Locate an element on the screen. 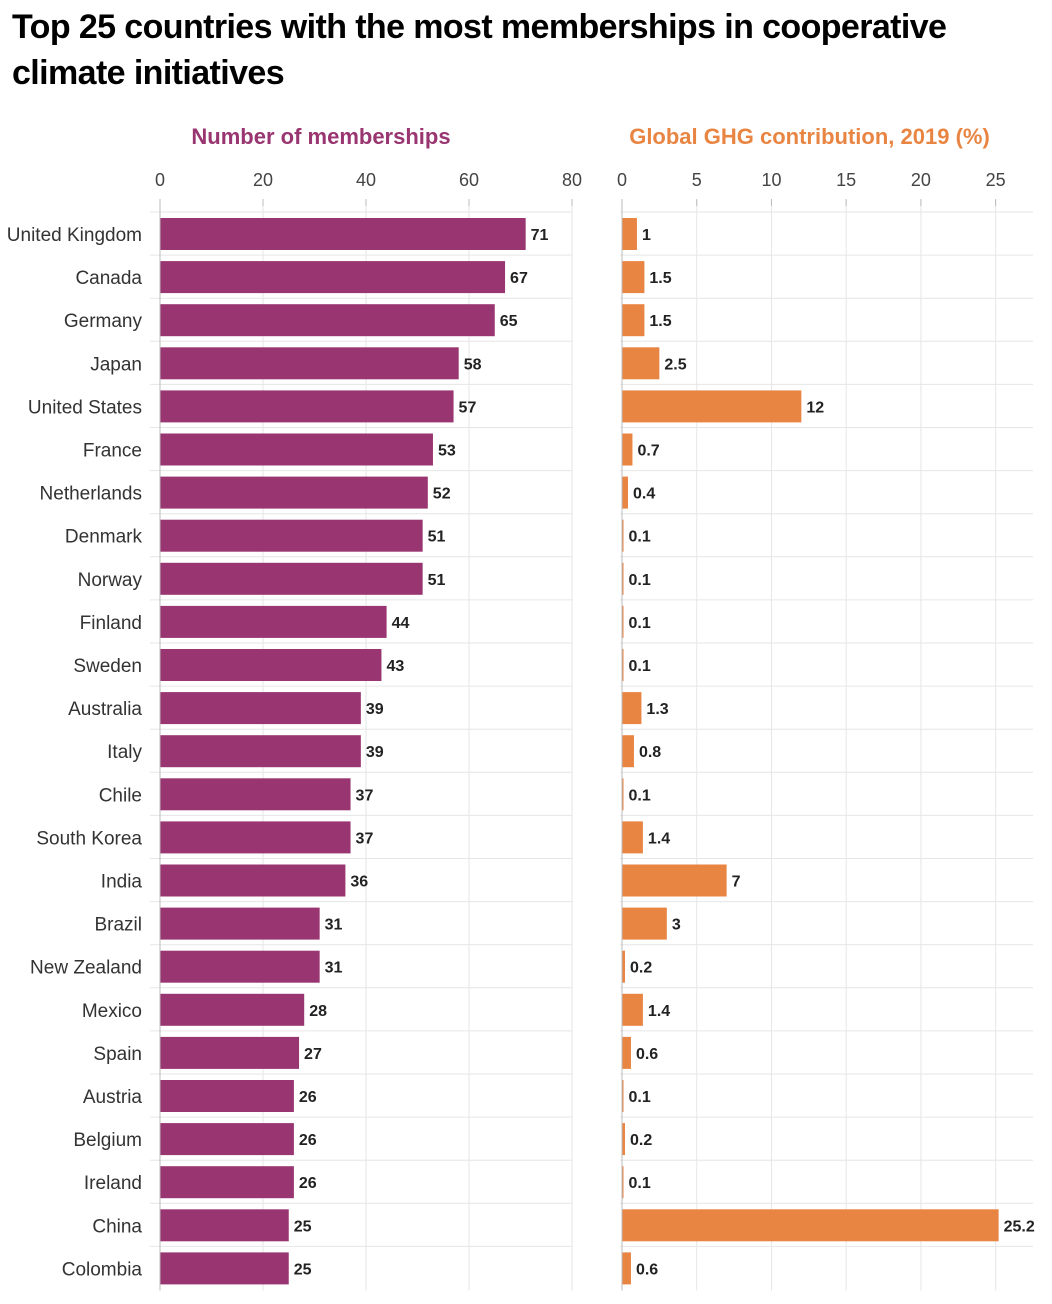 This screenshot has height=1304, width=1052. memberships-tick-label: 80 is located at coordinates (572, 180).